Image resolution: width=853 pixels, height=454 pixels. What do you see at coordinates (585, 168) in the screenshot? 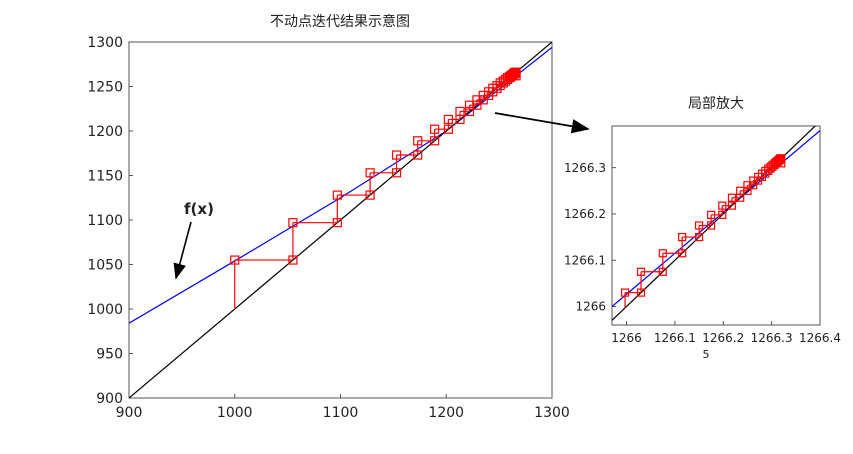
I see `inset-y-tick-label: 1266.3` at bounding box center [585, 168].